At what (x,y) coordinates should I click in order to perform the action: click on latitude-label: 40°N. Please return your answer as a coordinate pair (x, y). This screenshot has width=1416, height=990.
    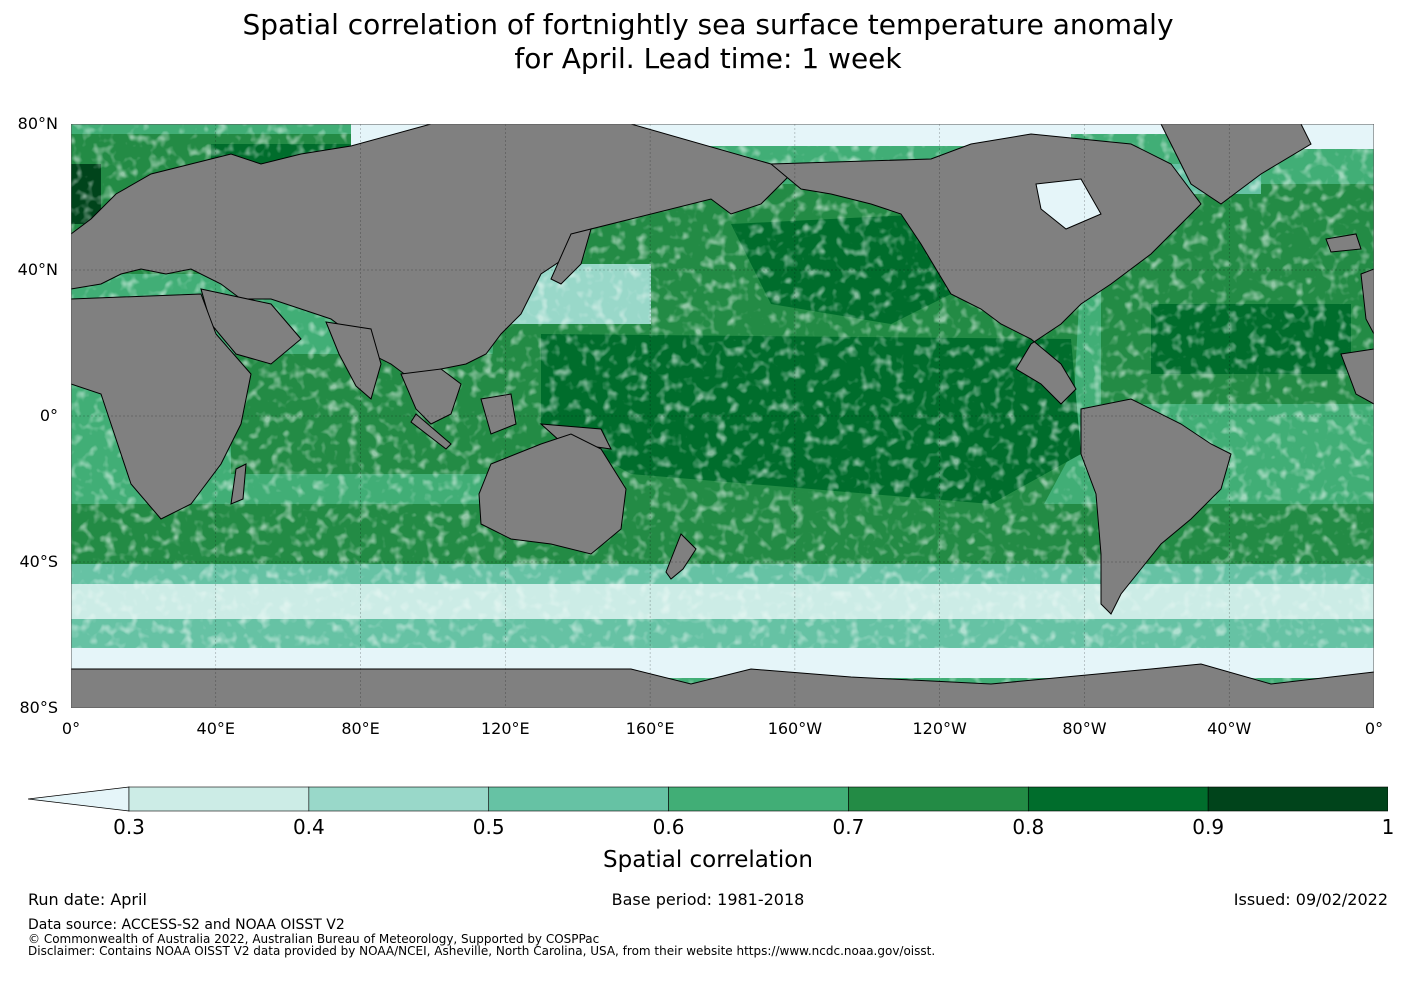
    Looking at the image, I should click on (37, 269).